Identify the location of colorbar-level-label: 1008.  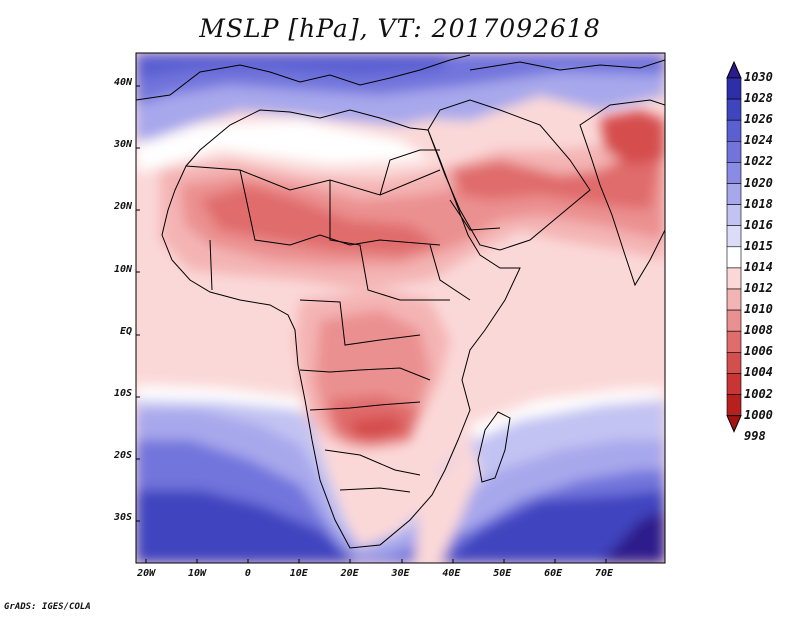
(758, 330).